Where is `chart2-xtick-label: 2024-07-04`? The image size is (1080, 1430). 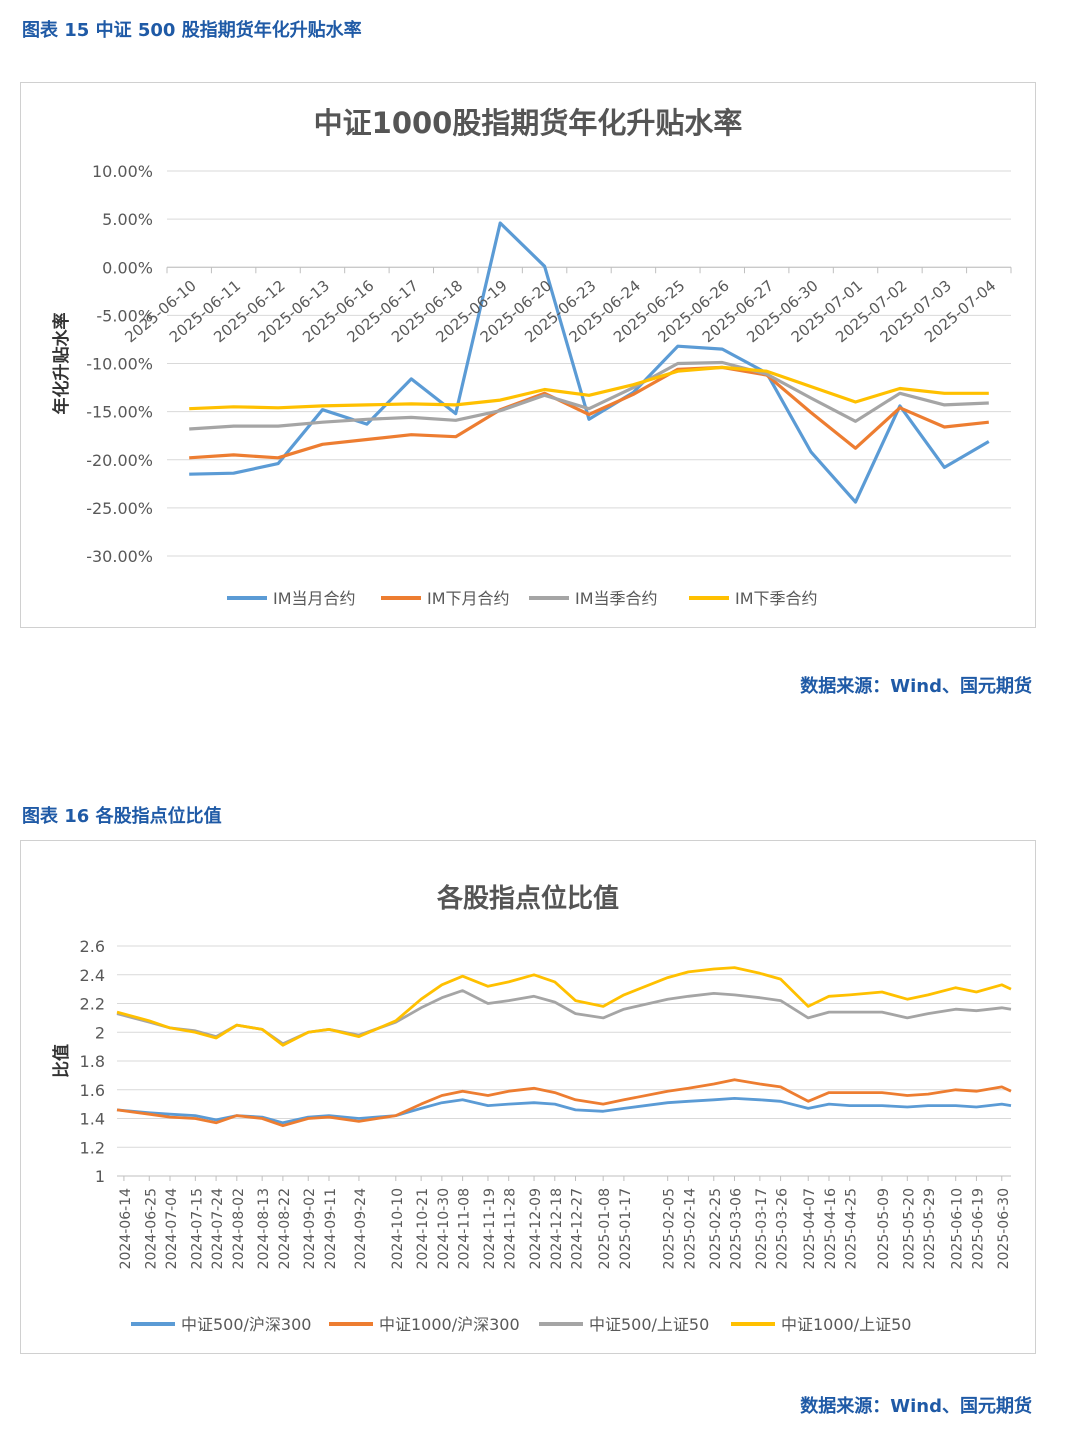 chart2-xtick-label: 2024-07-04 is located at coordinates (172, 1228).